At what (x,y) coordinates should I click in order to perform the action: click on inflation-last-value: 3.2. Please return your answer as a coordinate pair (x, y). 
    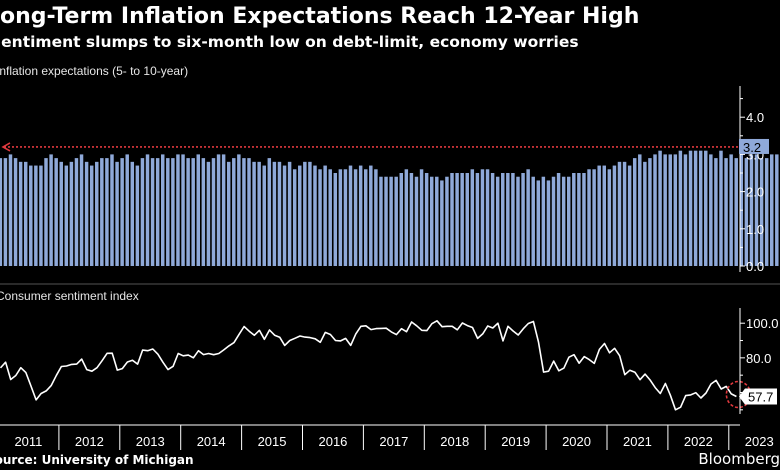
    Looking at the image, I should click on (752, 147).